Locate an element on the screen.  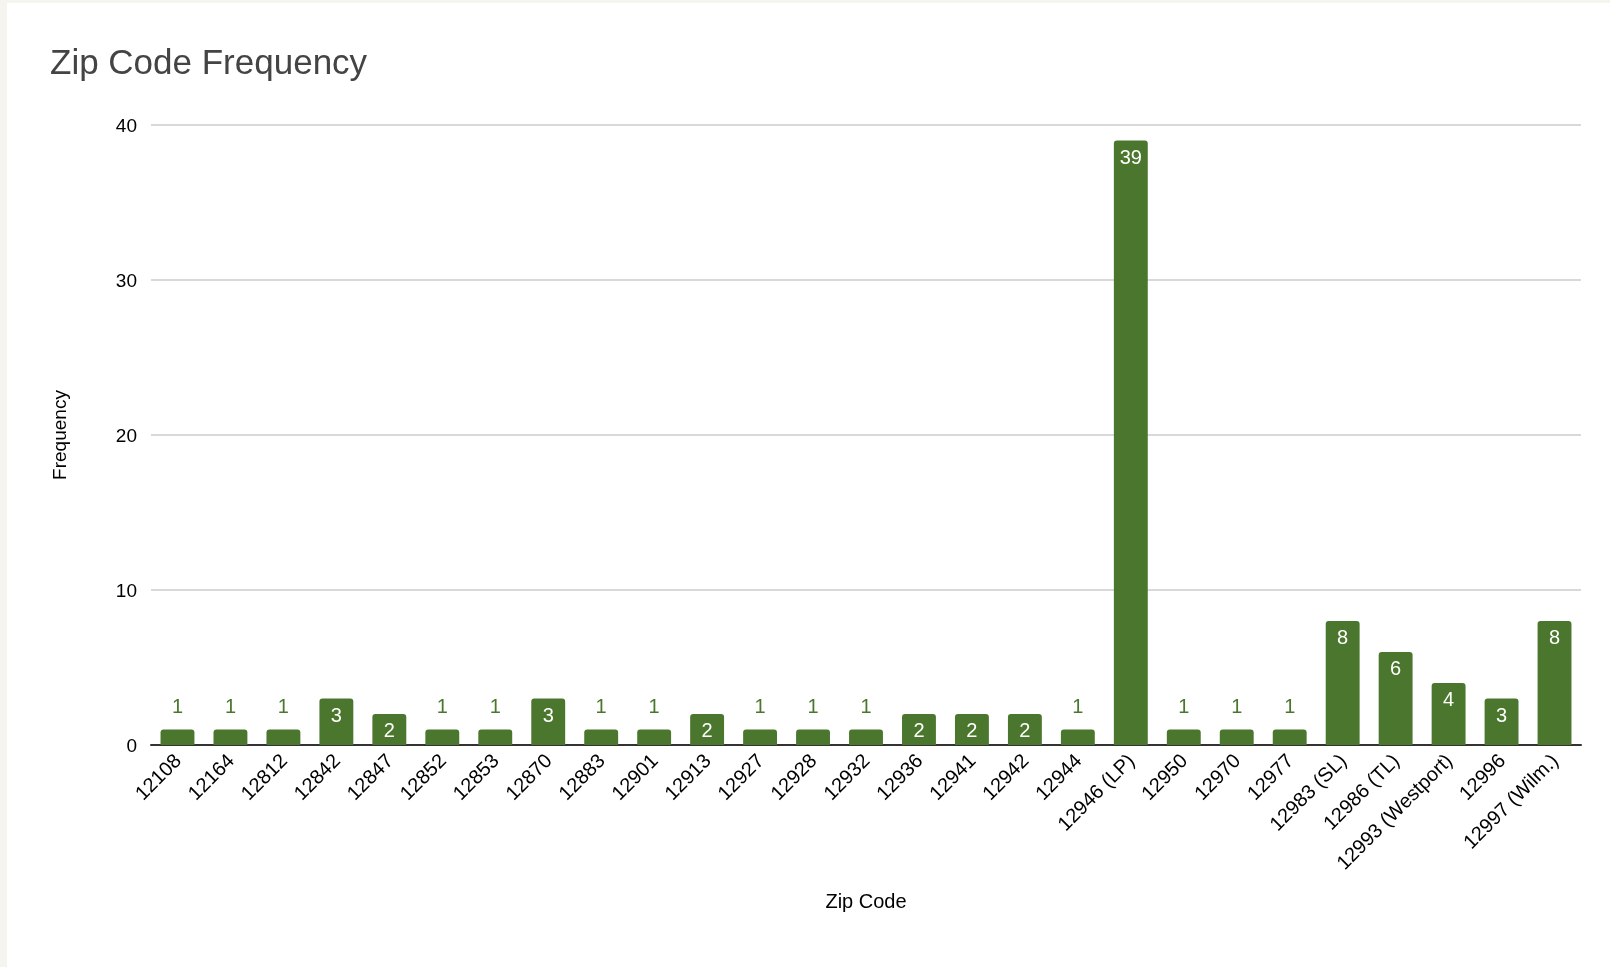
y-axis-title: Frequency is located at coordinates (59, 434).